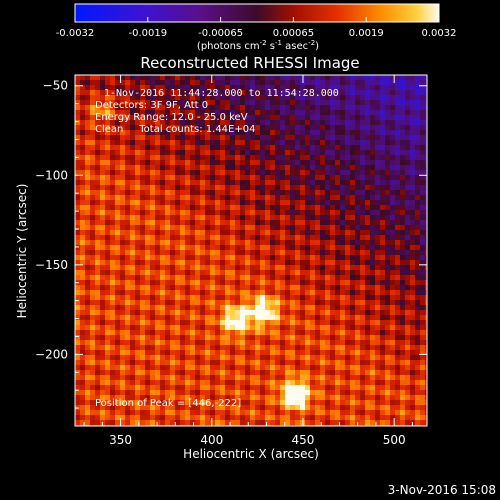  What do you see at coordinates (257, 13) in the screenshot?
I see `colorbar` at bounding box center [257, 13].